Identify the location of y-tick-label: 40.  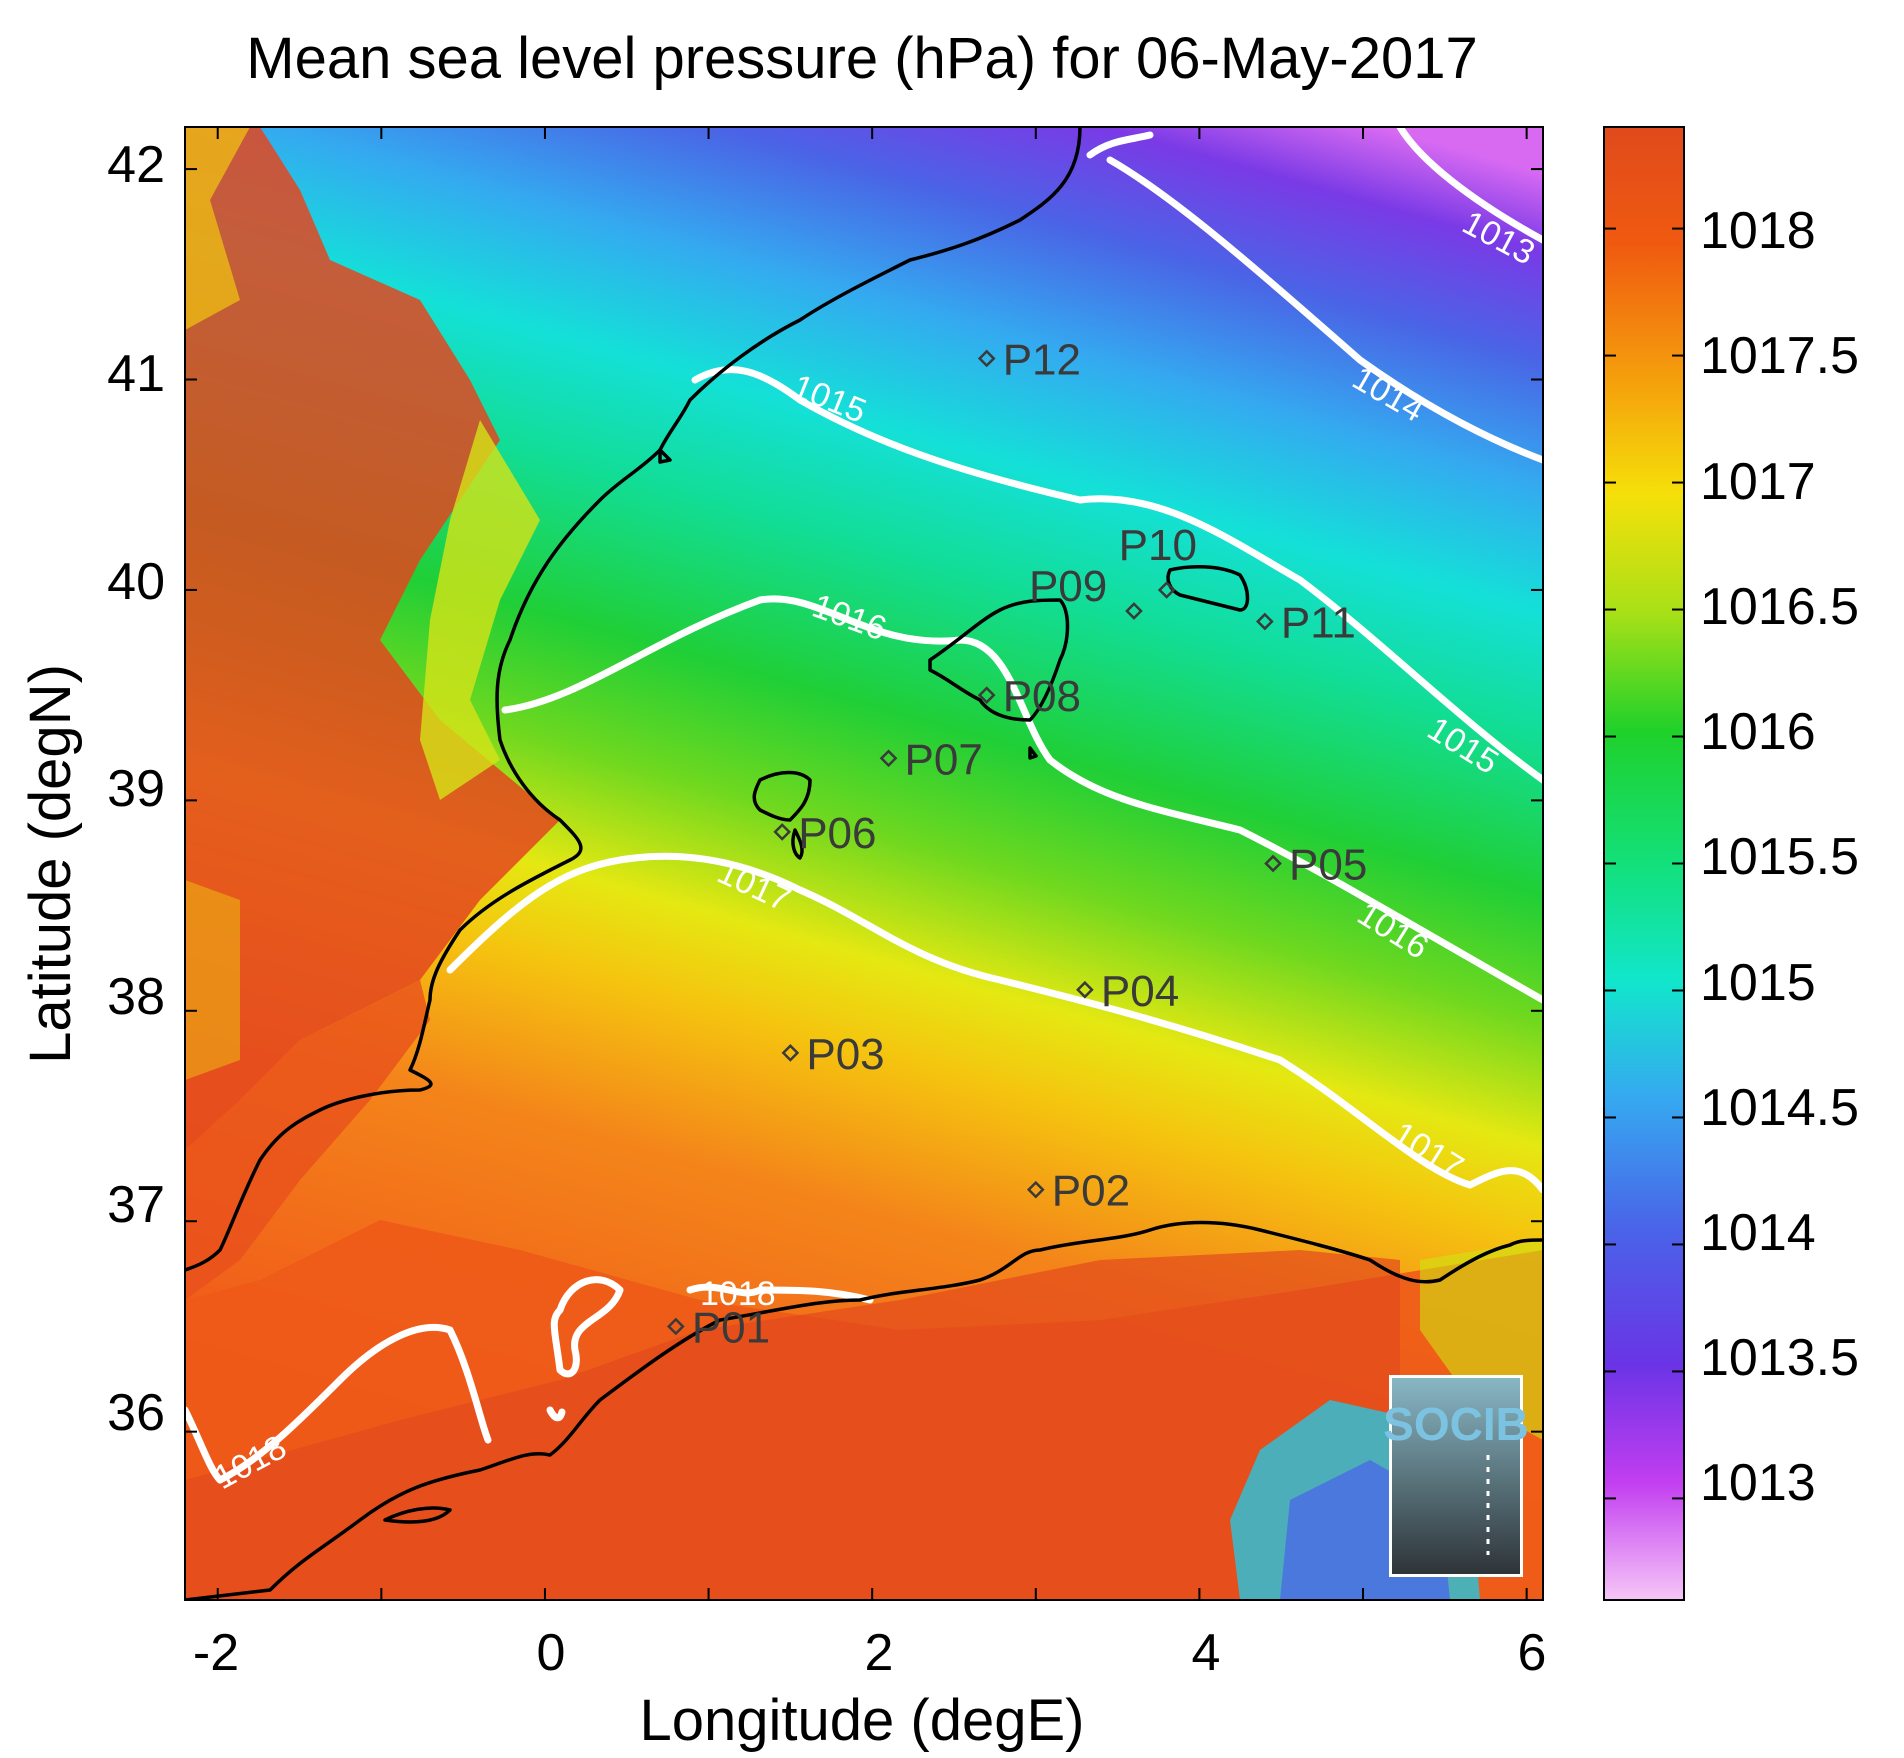
(136, 582).